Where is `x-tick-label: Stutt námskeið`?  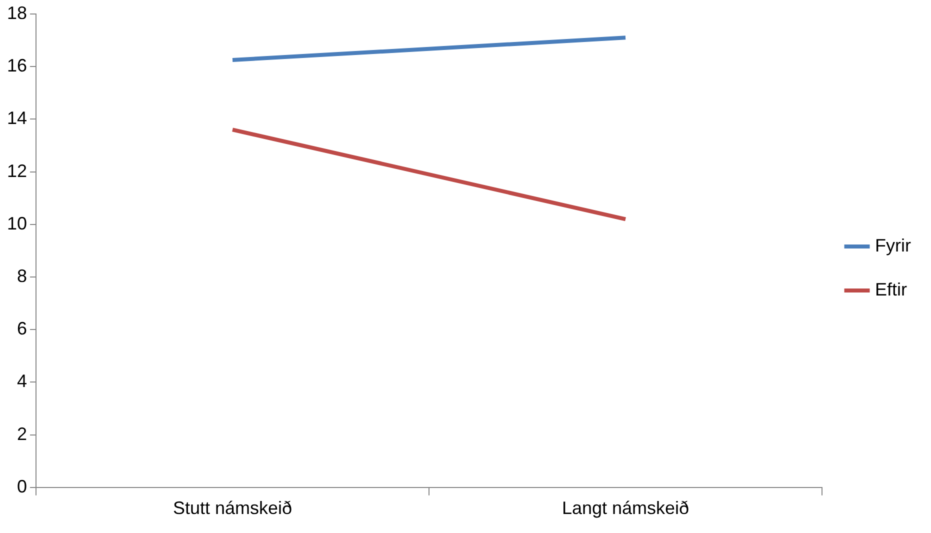 x-tick-label: Stutt námskeið is located at coordinates (232, 508).